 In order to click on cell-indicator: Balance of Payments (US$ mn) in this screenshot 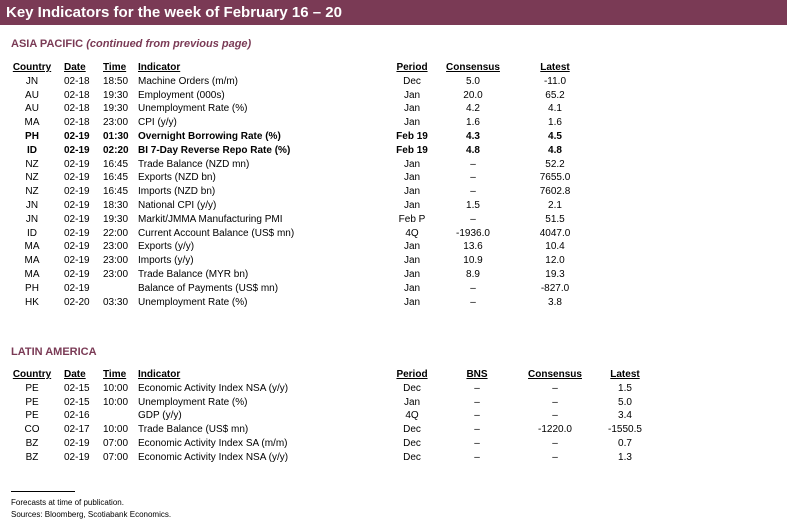, I will do `click(208, 288)`.